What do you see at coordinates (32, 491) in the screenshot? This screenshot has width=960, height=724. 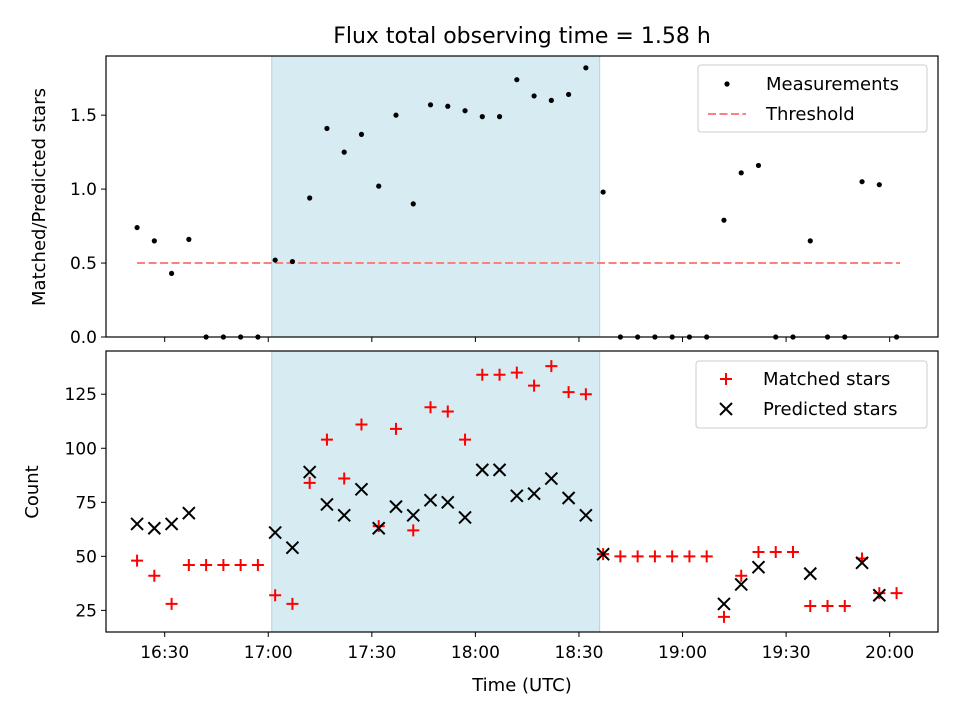 I see `bottom-y-axis-label: Count` at bounding box center [32, 491].